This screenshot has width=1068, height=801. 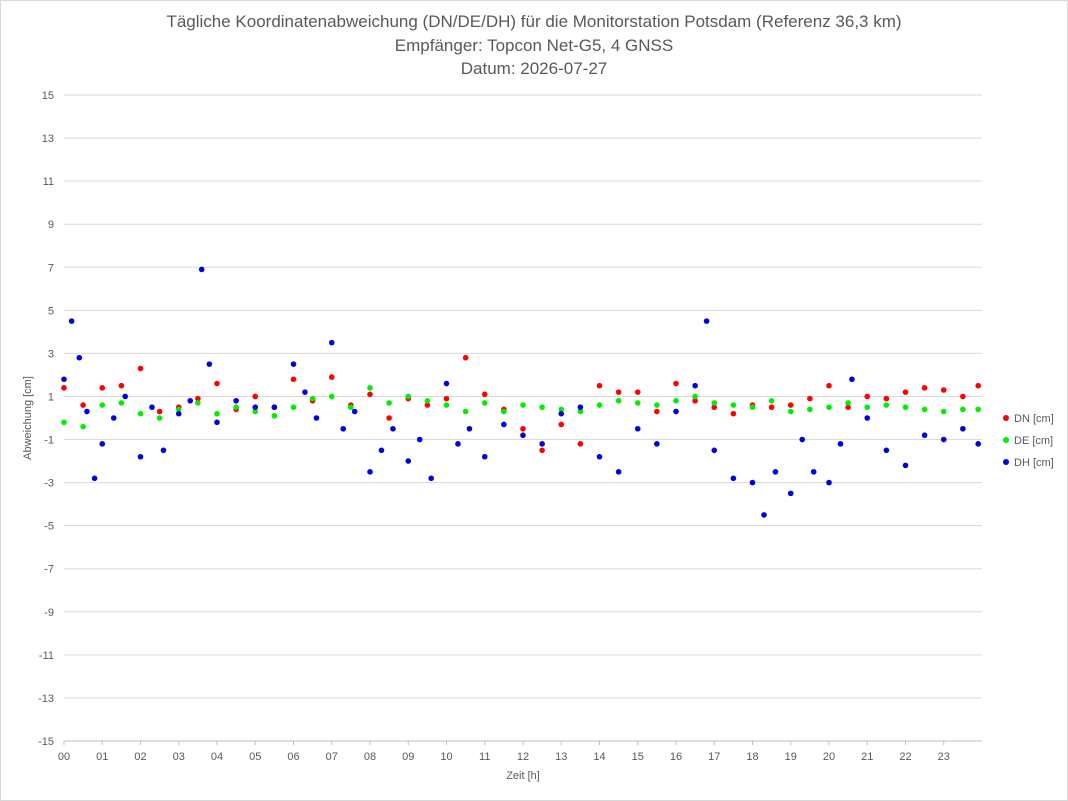 What do you see at coordinates (1006, 418) in the screenshot?
I see `legend-marker-dn` at bounding box center [1006, 418].